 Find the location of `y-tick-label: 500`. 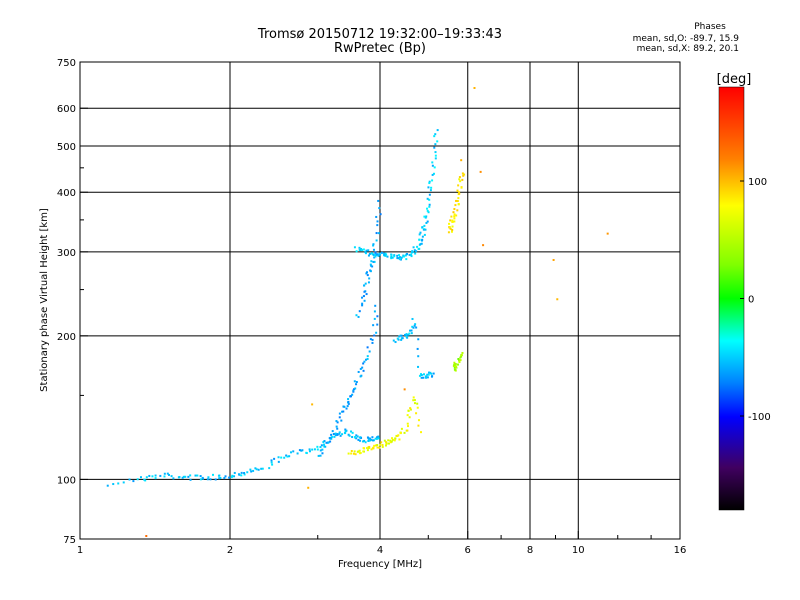

y-tick-label: 500 is located at coordinates (66, 147).